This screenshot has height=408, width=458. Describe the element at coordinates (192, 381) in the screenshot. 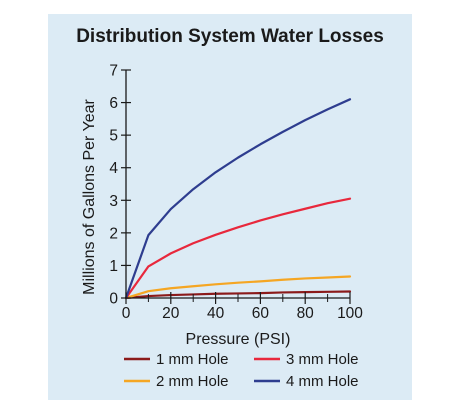

I see `legend-label: 2 mm Hole` at that location.